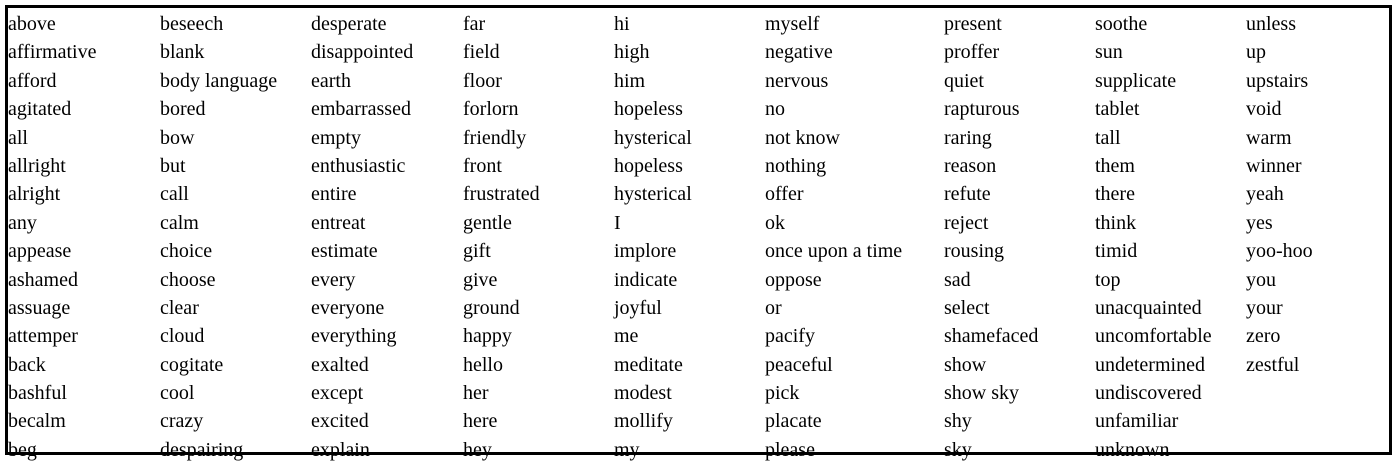 The width and height of the screenshot is (1400, 465). Describe the element at coordinates (834, 251) in the screenshot. I see `word-cell: once upon a time` at that location.